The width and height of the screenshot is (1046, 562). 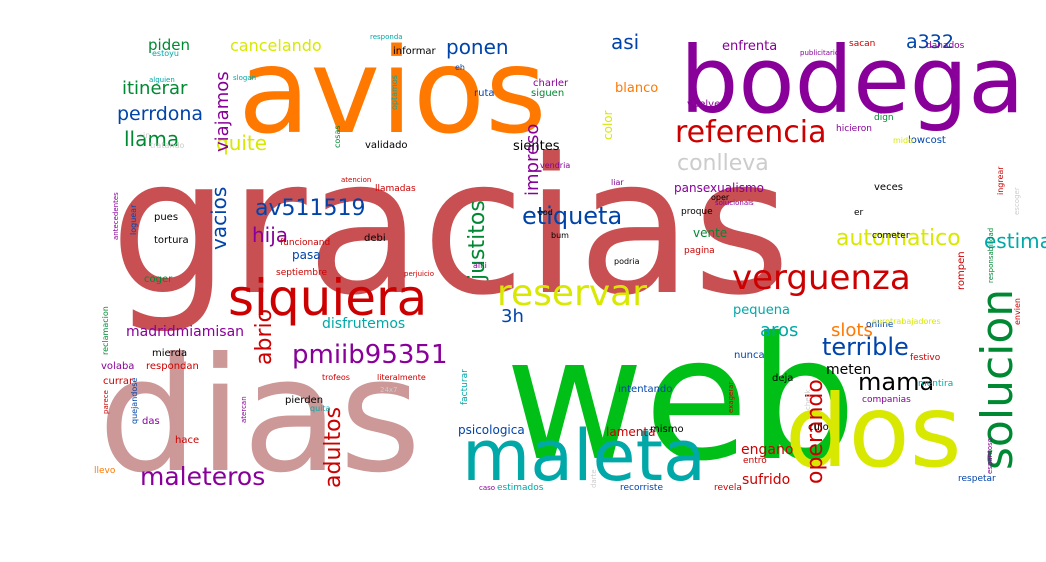 What do you see at coordinates (779, 330) in the screenshot?
I see `cloud-word: aros` at bounding box center [779, 330].